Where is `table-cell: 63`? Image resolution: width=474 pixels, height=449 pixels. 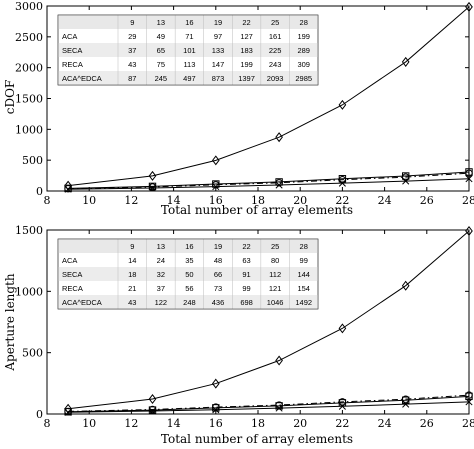 table-cell: 63 is located at coordinates (246, 260).